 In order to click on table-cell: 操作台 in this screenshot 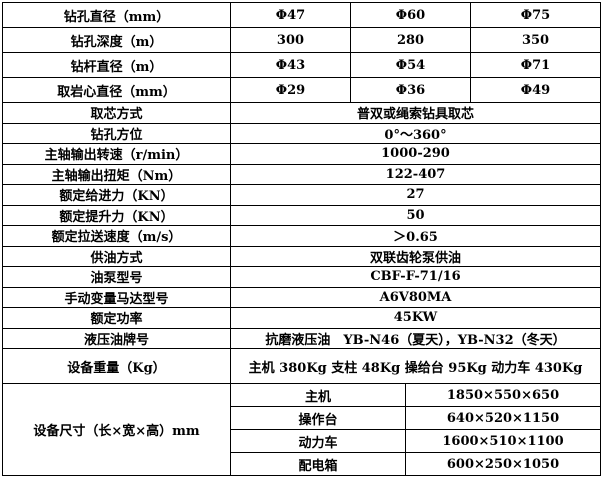, I will do `click(318, 418)`.